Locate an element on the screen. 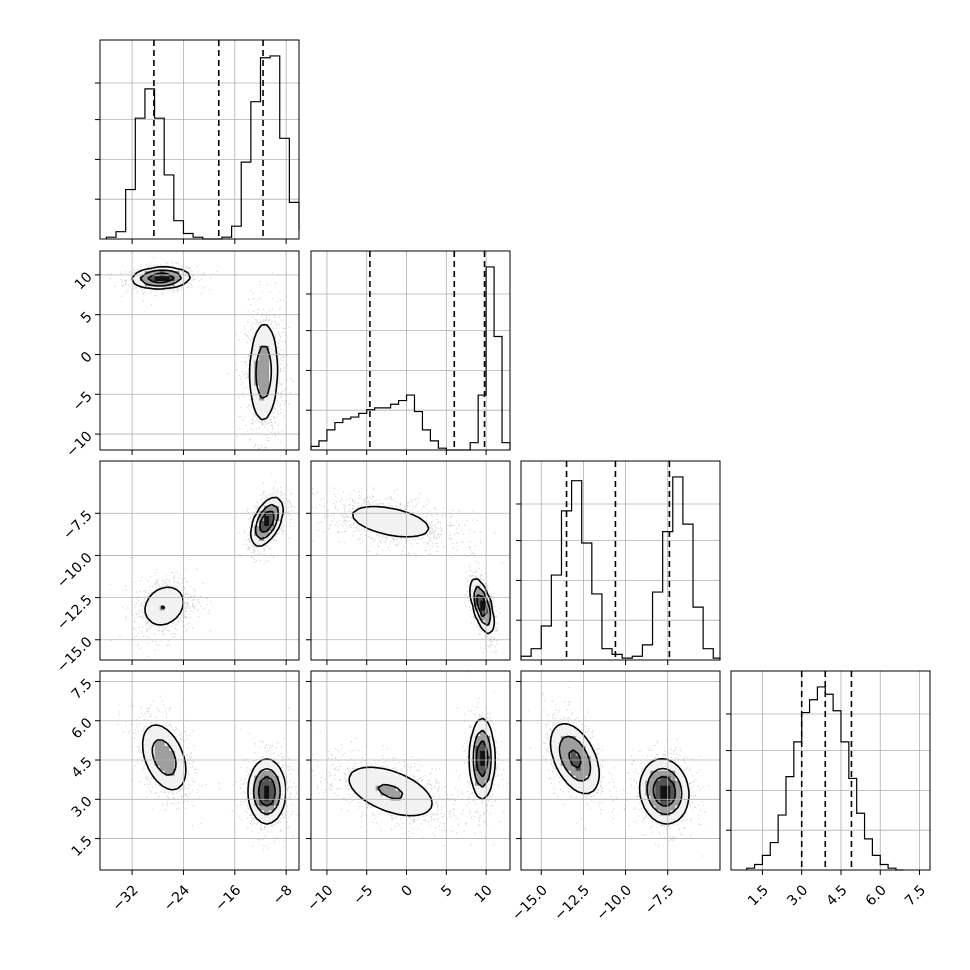 Image resolution: width=970 pixels, height=970 pixels. y-tick-label: −10.0 is located at coordinates (75, 571).